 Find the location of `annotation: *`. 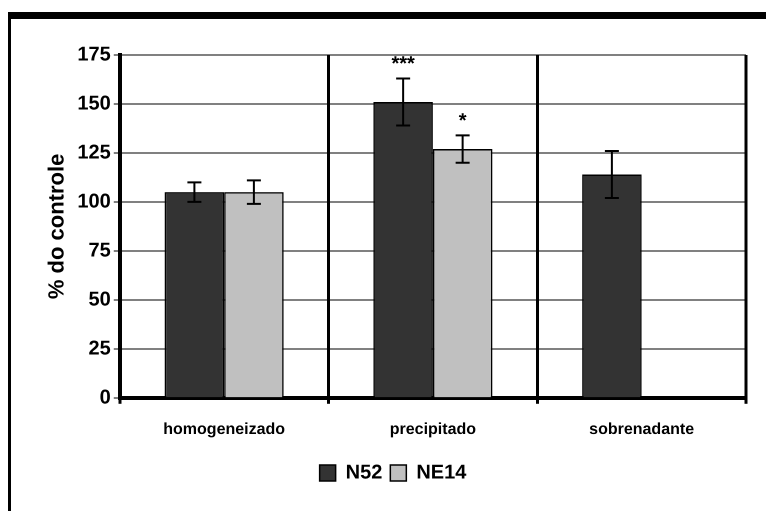

annotation: * is located at coordinates (462, 121).